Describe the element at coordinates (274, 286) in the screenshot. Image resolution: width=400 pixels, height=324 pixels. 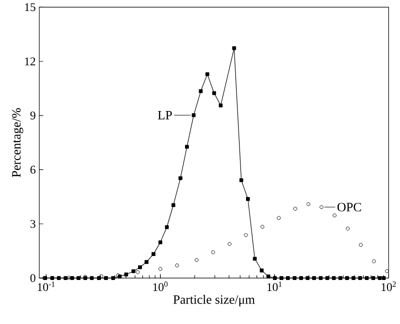
I see `x-tick-label: 10$^{1}$` at that location.